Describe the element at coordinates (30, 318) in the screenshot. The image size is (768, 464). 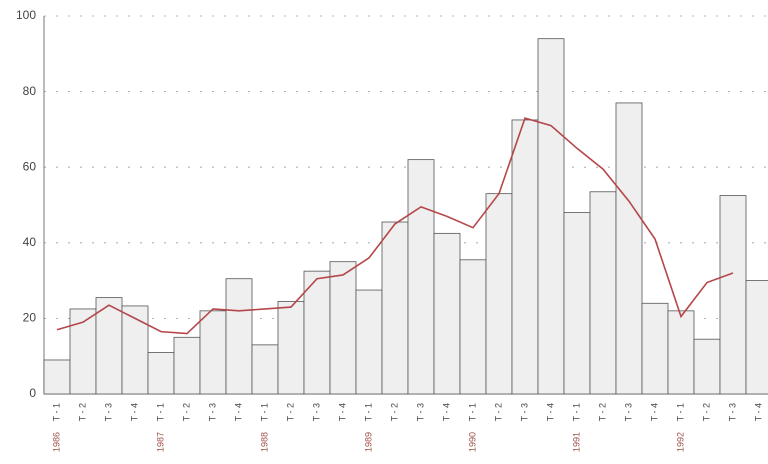
I see `y-tick-label: 20` at that location.